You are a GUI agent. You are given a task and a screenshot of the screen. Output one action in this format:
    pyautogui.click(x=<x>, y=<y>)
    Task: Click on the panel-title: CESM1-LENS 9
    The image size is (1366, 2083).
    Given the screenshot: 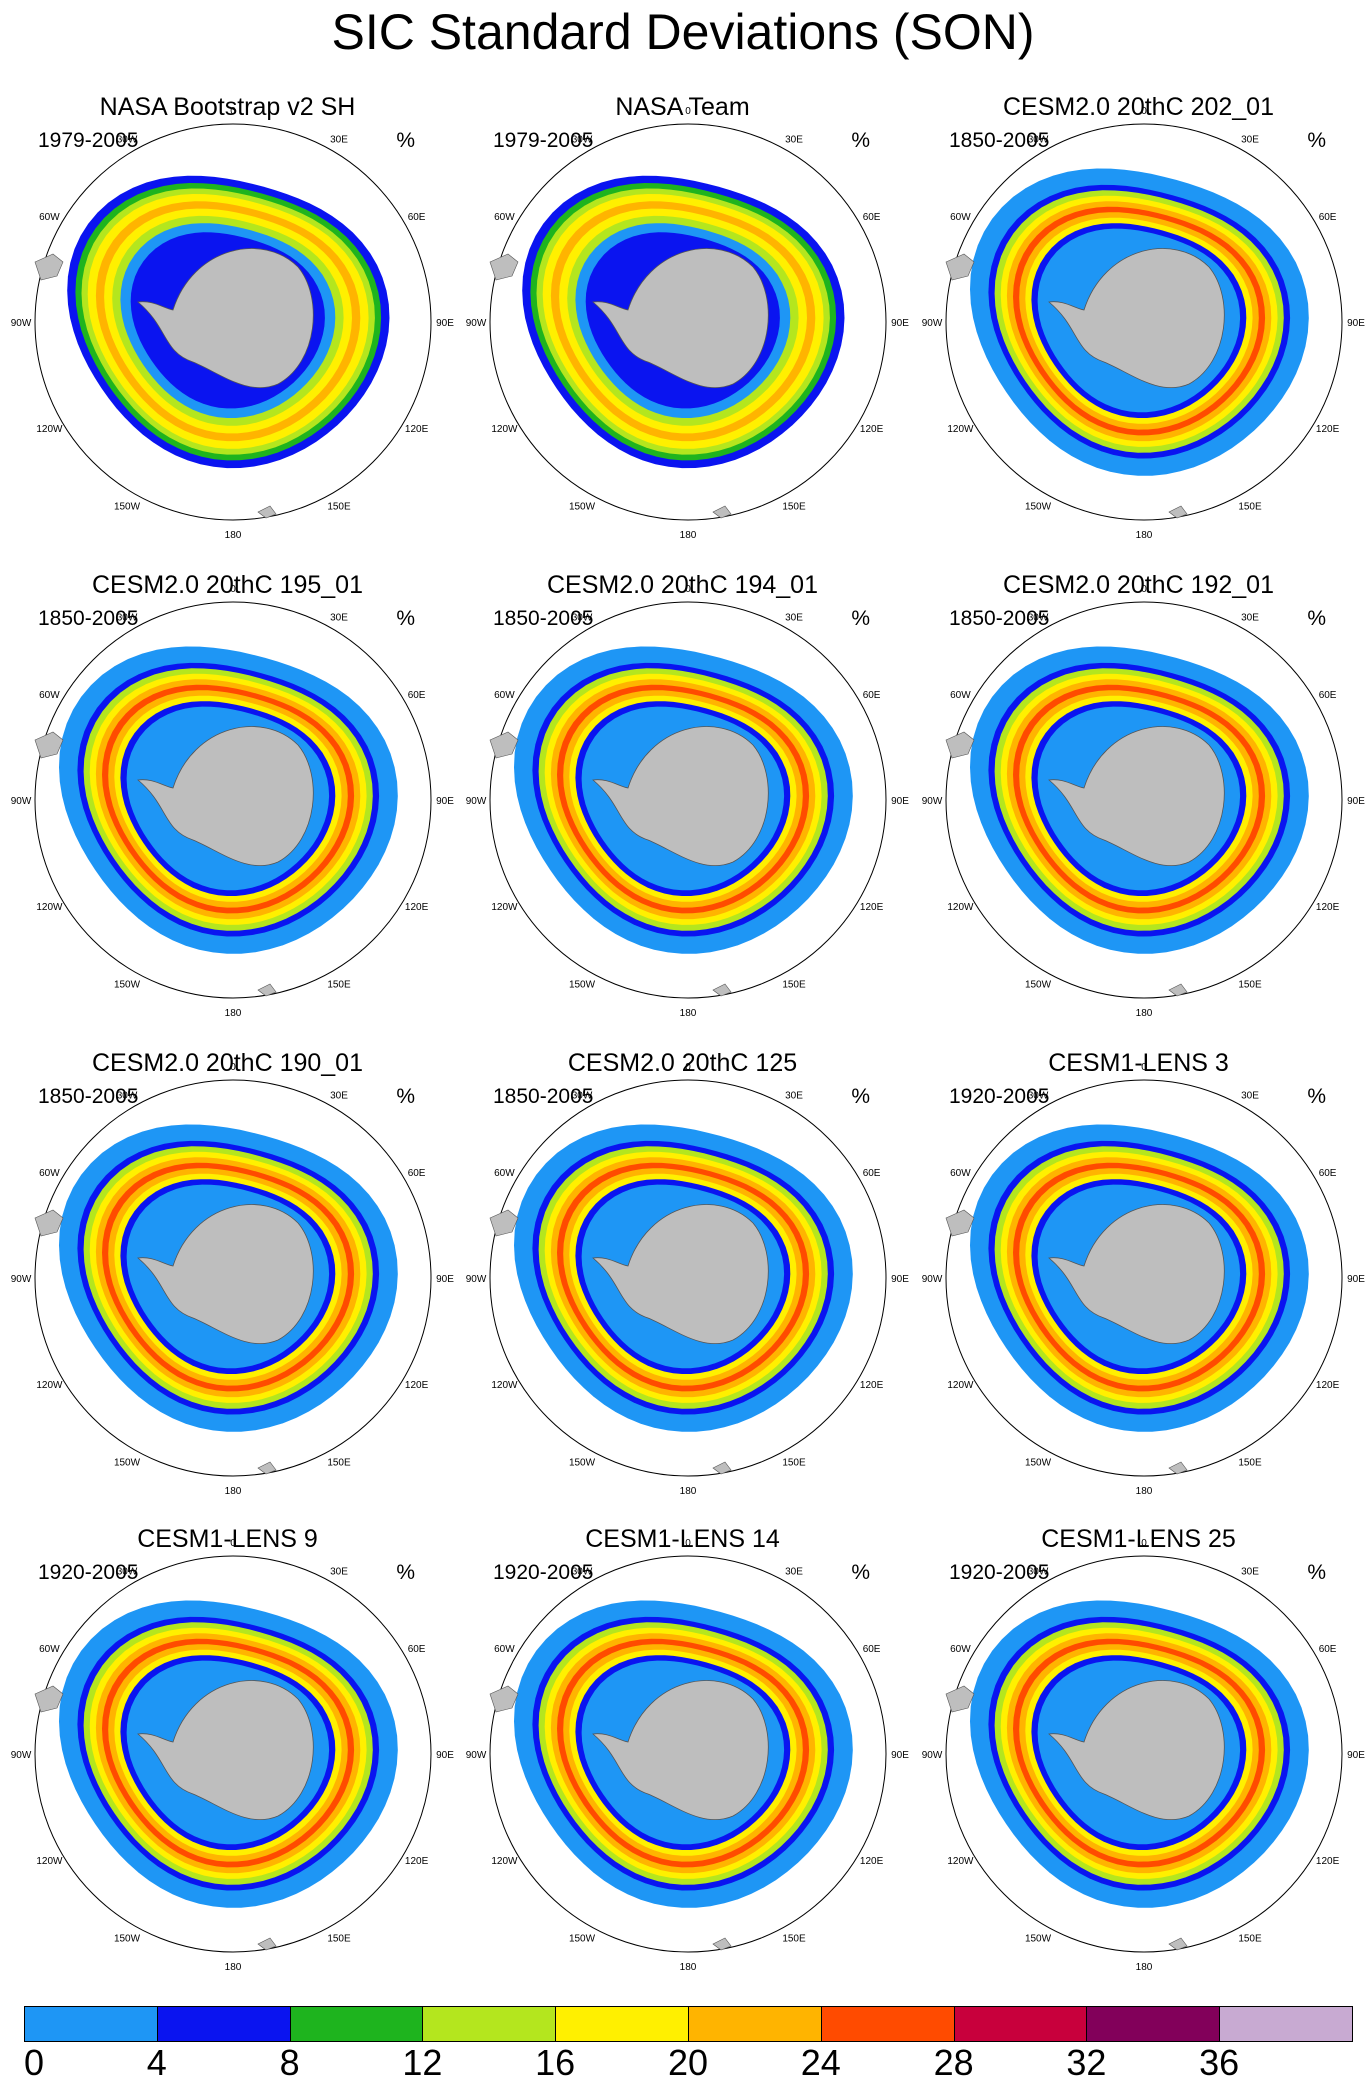 What is the action you would take?
    pyautogui.click(x=227, y=1539)
    